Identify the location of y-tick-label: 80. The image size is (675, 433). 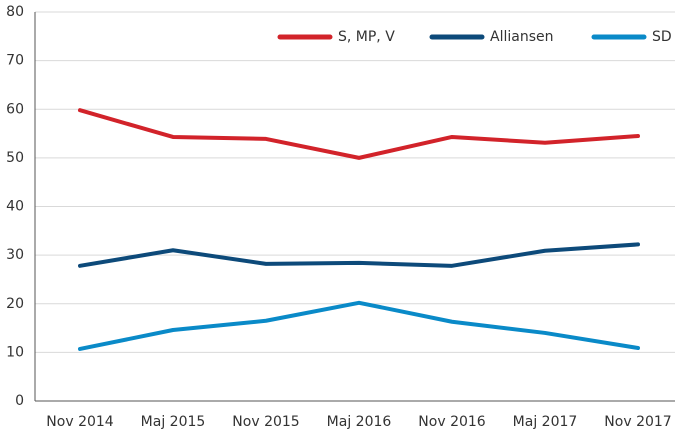
(15, 12).